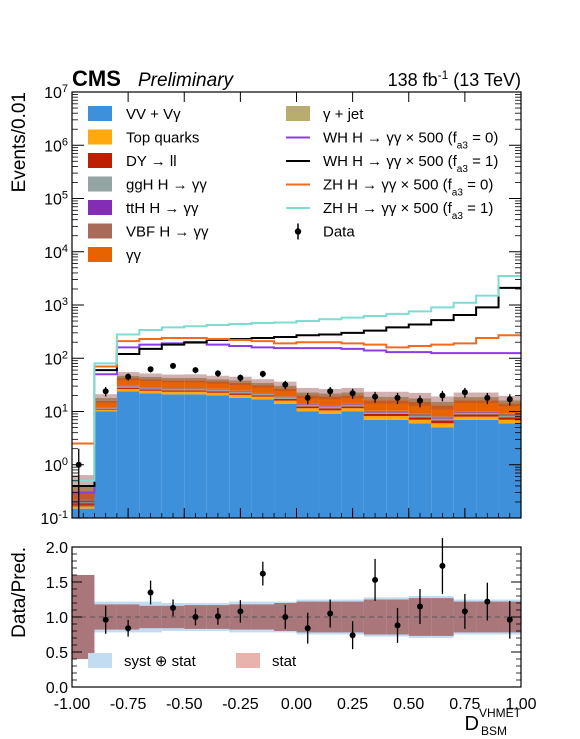 The width and height of the screenshot is (580, 739). What do you see at coordinates (352, 704) in the screenshot?
I see `x-tick-label-6: 0.25` at bounding box center [352, 704].